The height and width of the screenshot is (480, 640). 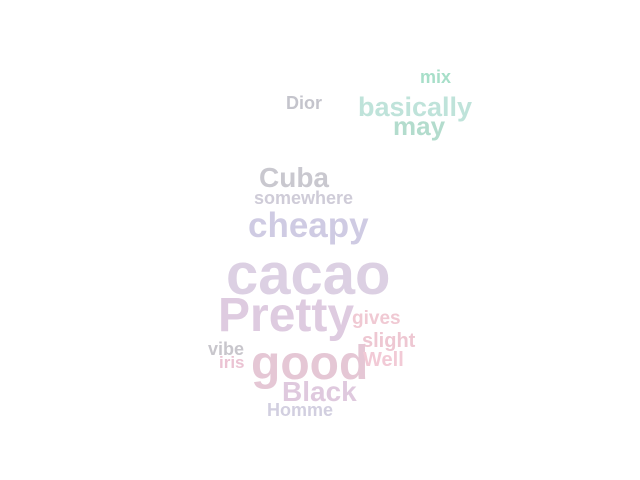 I want to click on word-mix: mix, so click(x=436, y=77).